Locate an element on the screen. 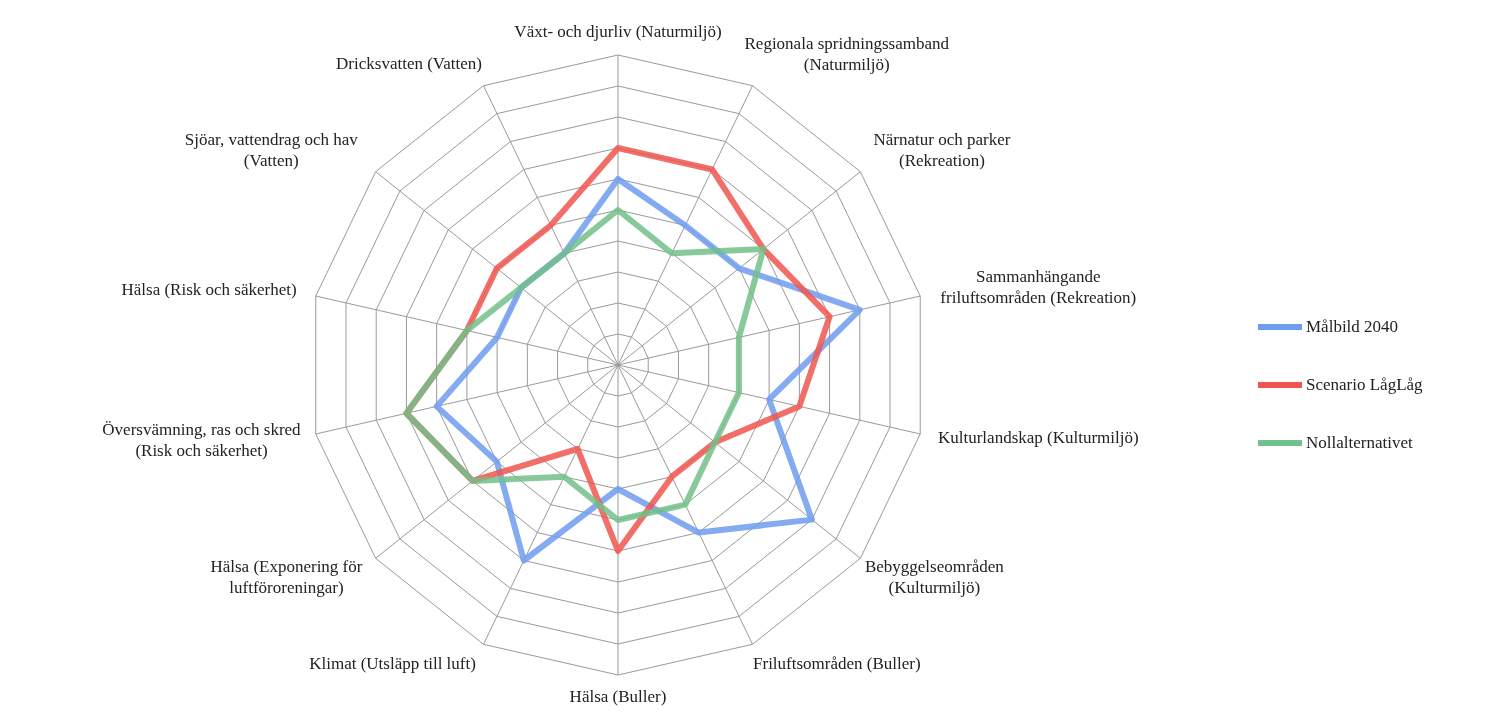 This screenshot has height=725, width=1485. spoke-label: Kulturlandskap (Kulturmiljö) is located at coordinates (1038, 437).